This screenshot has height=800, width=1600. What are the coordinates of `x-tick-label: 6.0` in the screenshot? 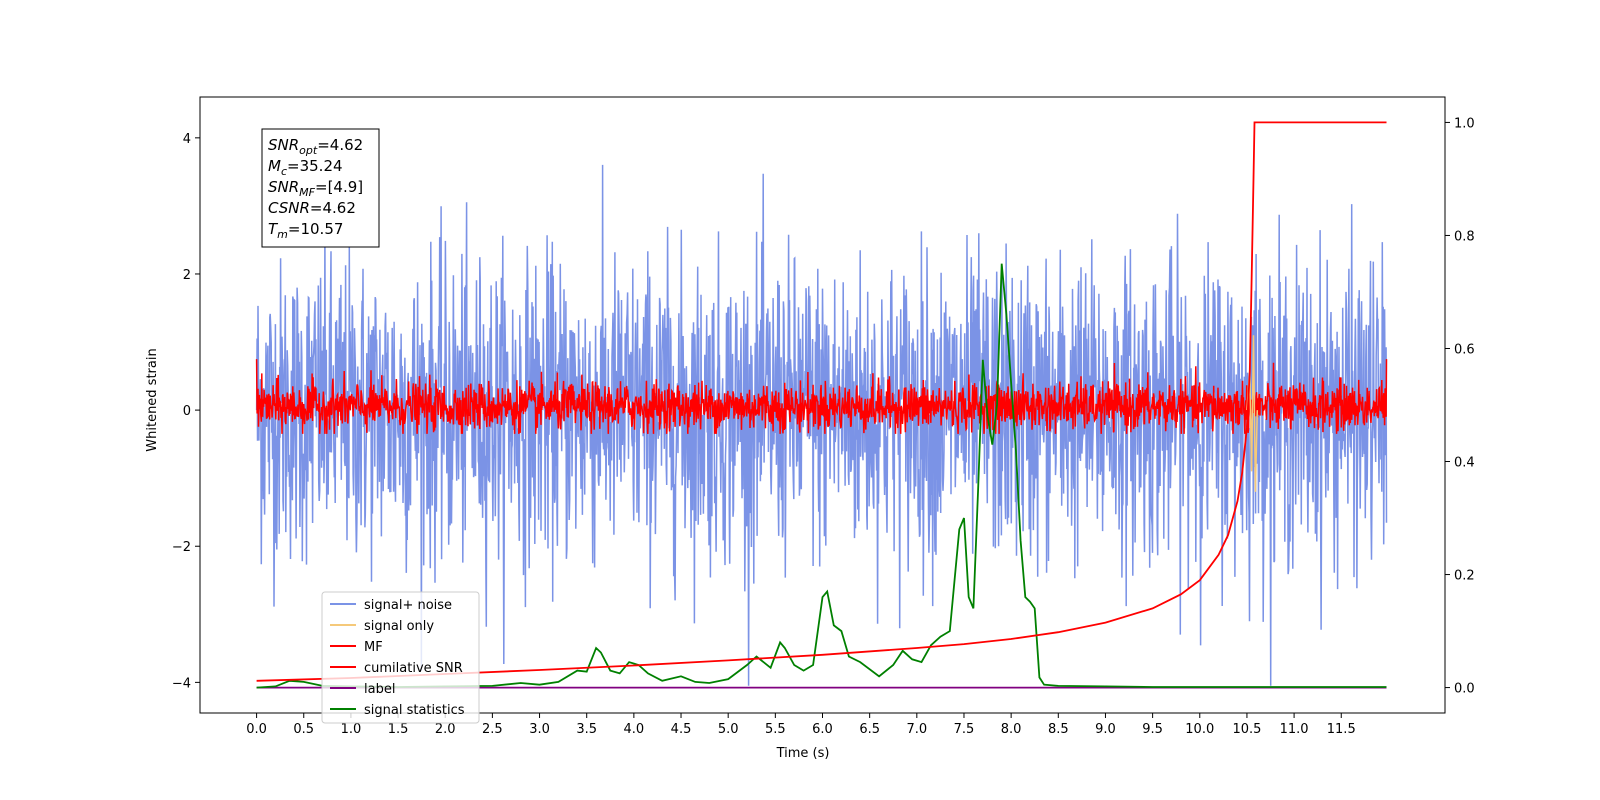 It's located at (822, 729).